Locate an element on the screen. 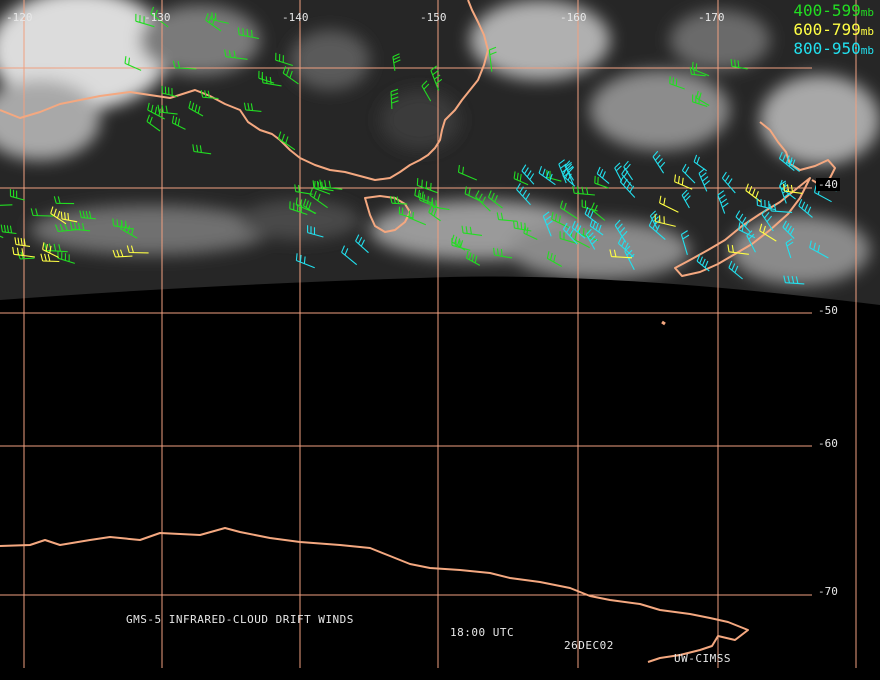  lon-label-160: -160 is located at coordinates (573, 17).